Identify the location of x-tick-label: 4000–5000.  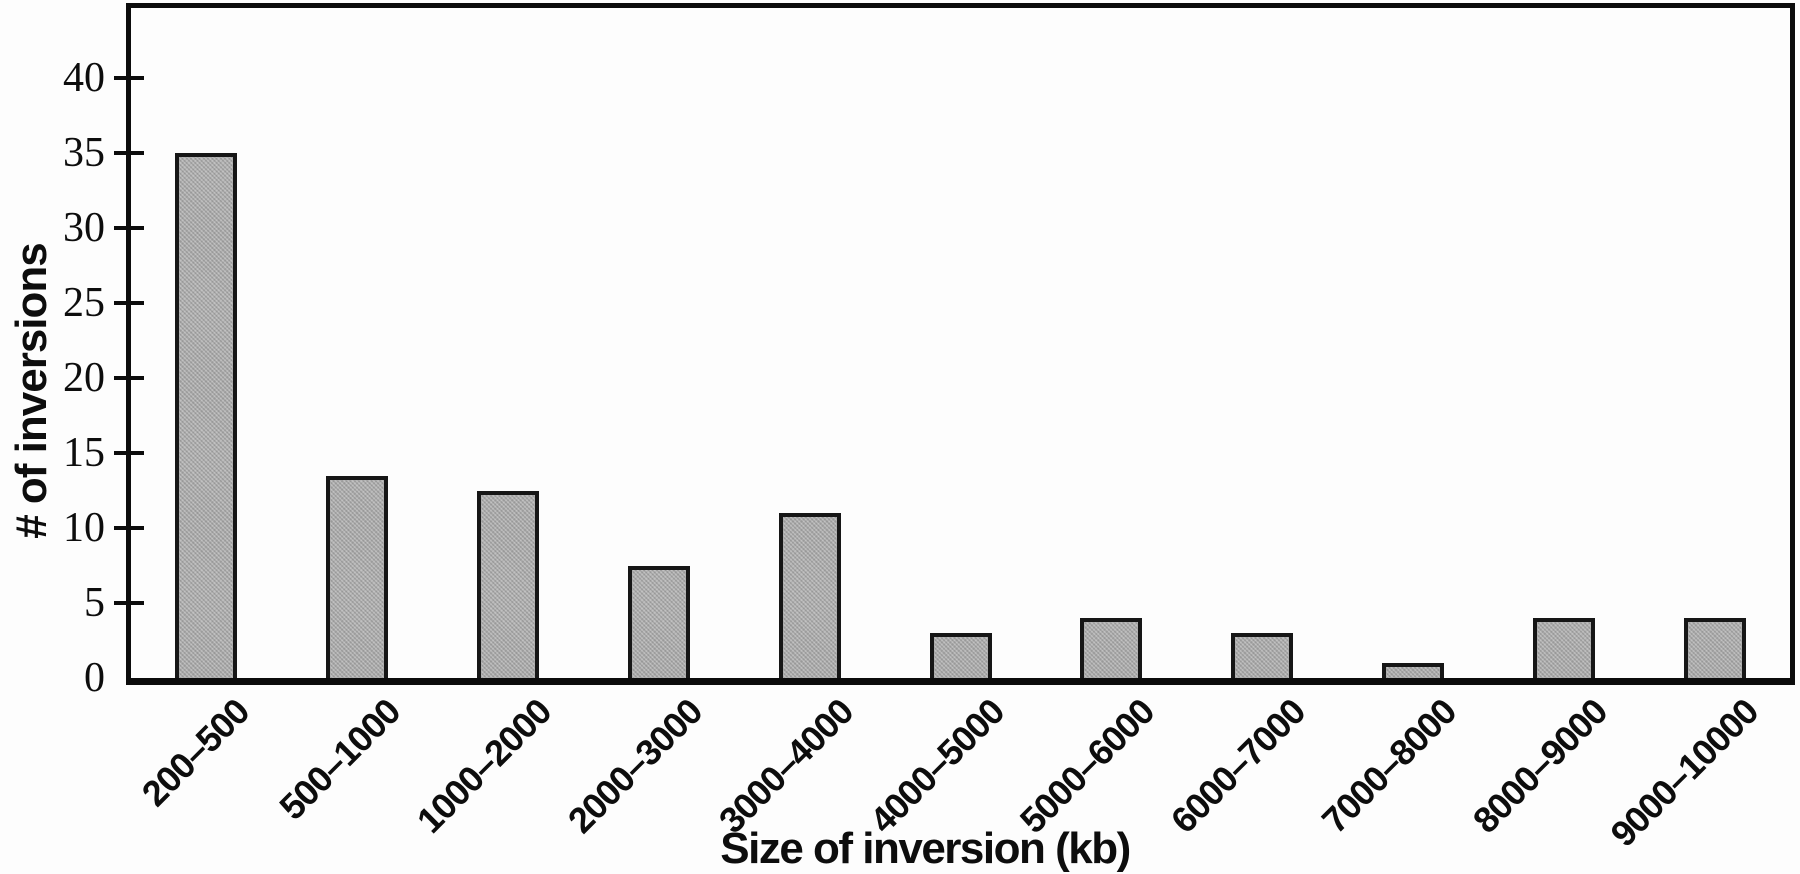
(936, 765).